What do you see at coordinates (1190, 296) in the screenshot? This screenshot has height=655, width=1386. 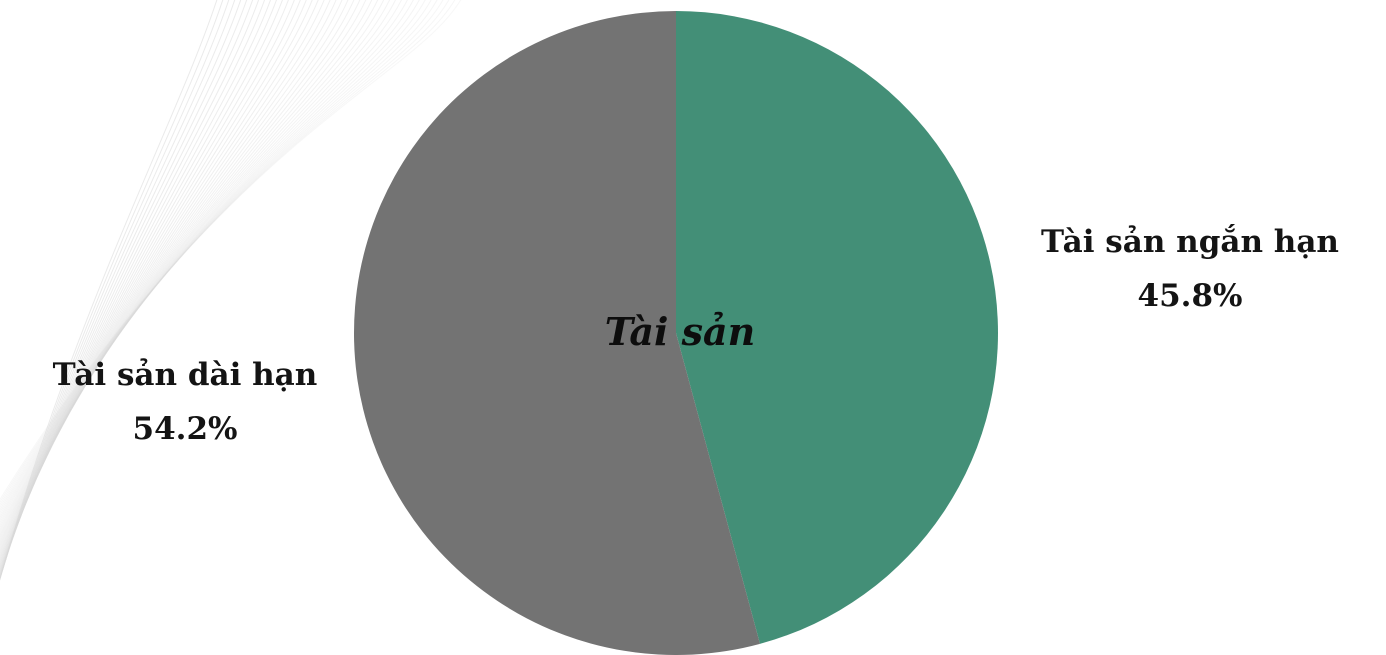 I see `slice-label-percent: 45.8%` at bounding box center [1190, 296].